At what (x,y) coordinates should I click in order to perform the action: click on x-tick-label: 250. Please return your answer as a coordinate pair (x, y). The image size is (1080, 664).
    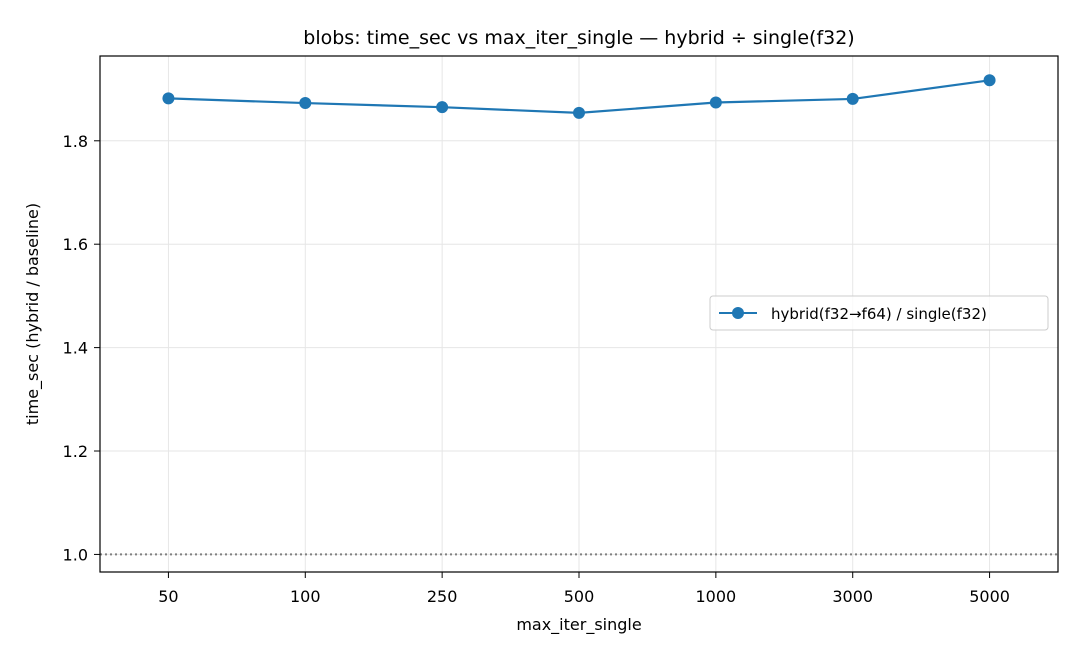
    Looking at the image, I should click on (442, 596).